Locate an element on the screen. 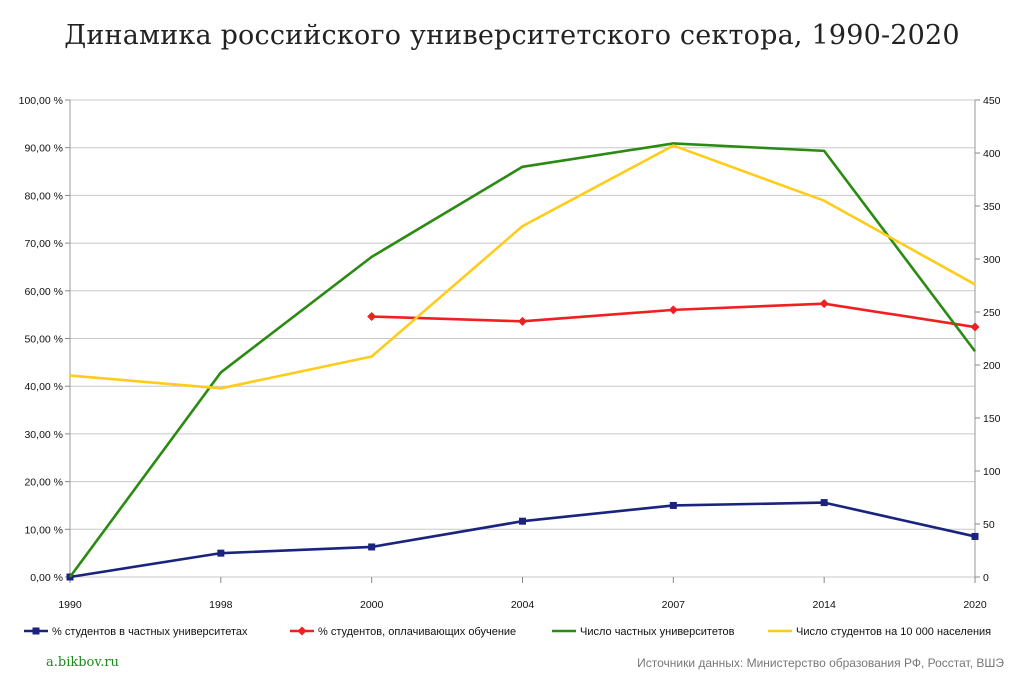  legend-label: % студентов, оплачивающих обучение is located at coordinates (417, 632).